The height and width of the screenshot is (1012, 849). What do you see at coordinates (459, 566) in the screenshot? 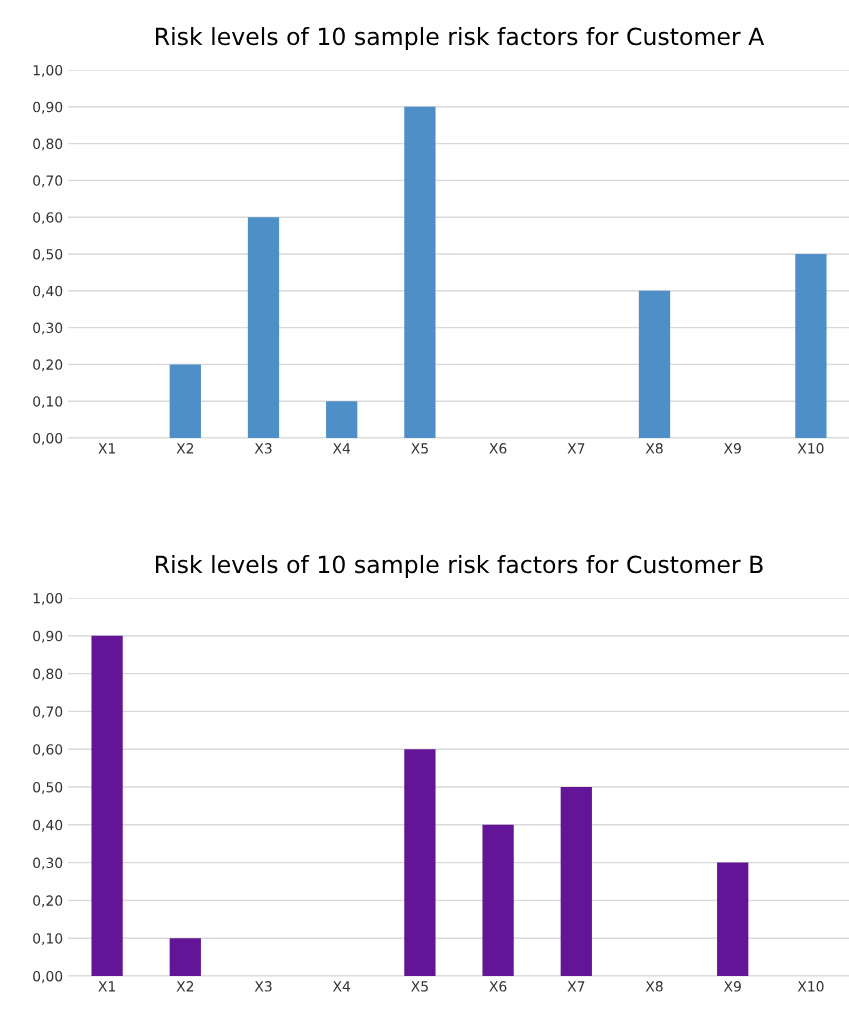
I see `chart-title: Risk levels of 10 sample risk factors for Customer B` at bounding box center [459, 566].